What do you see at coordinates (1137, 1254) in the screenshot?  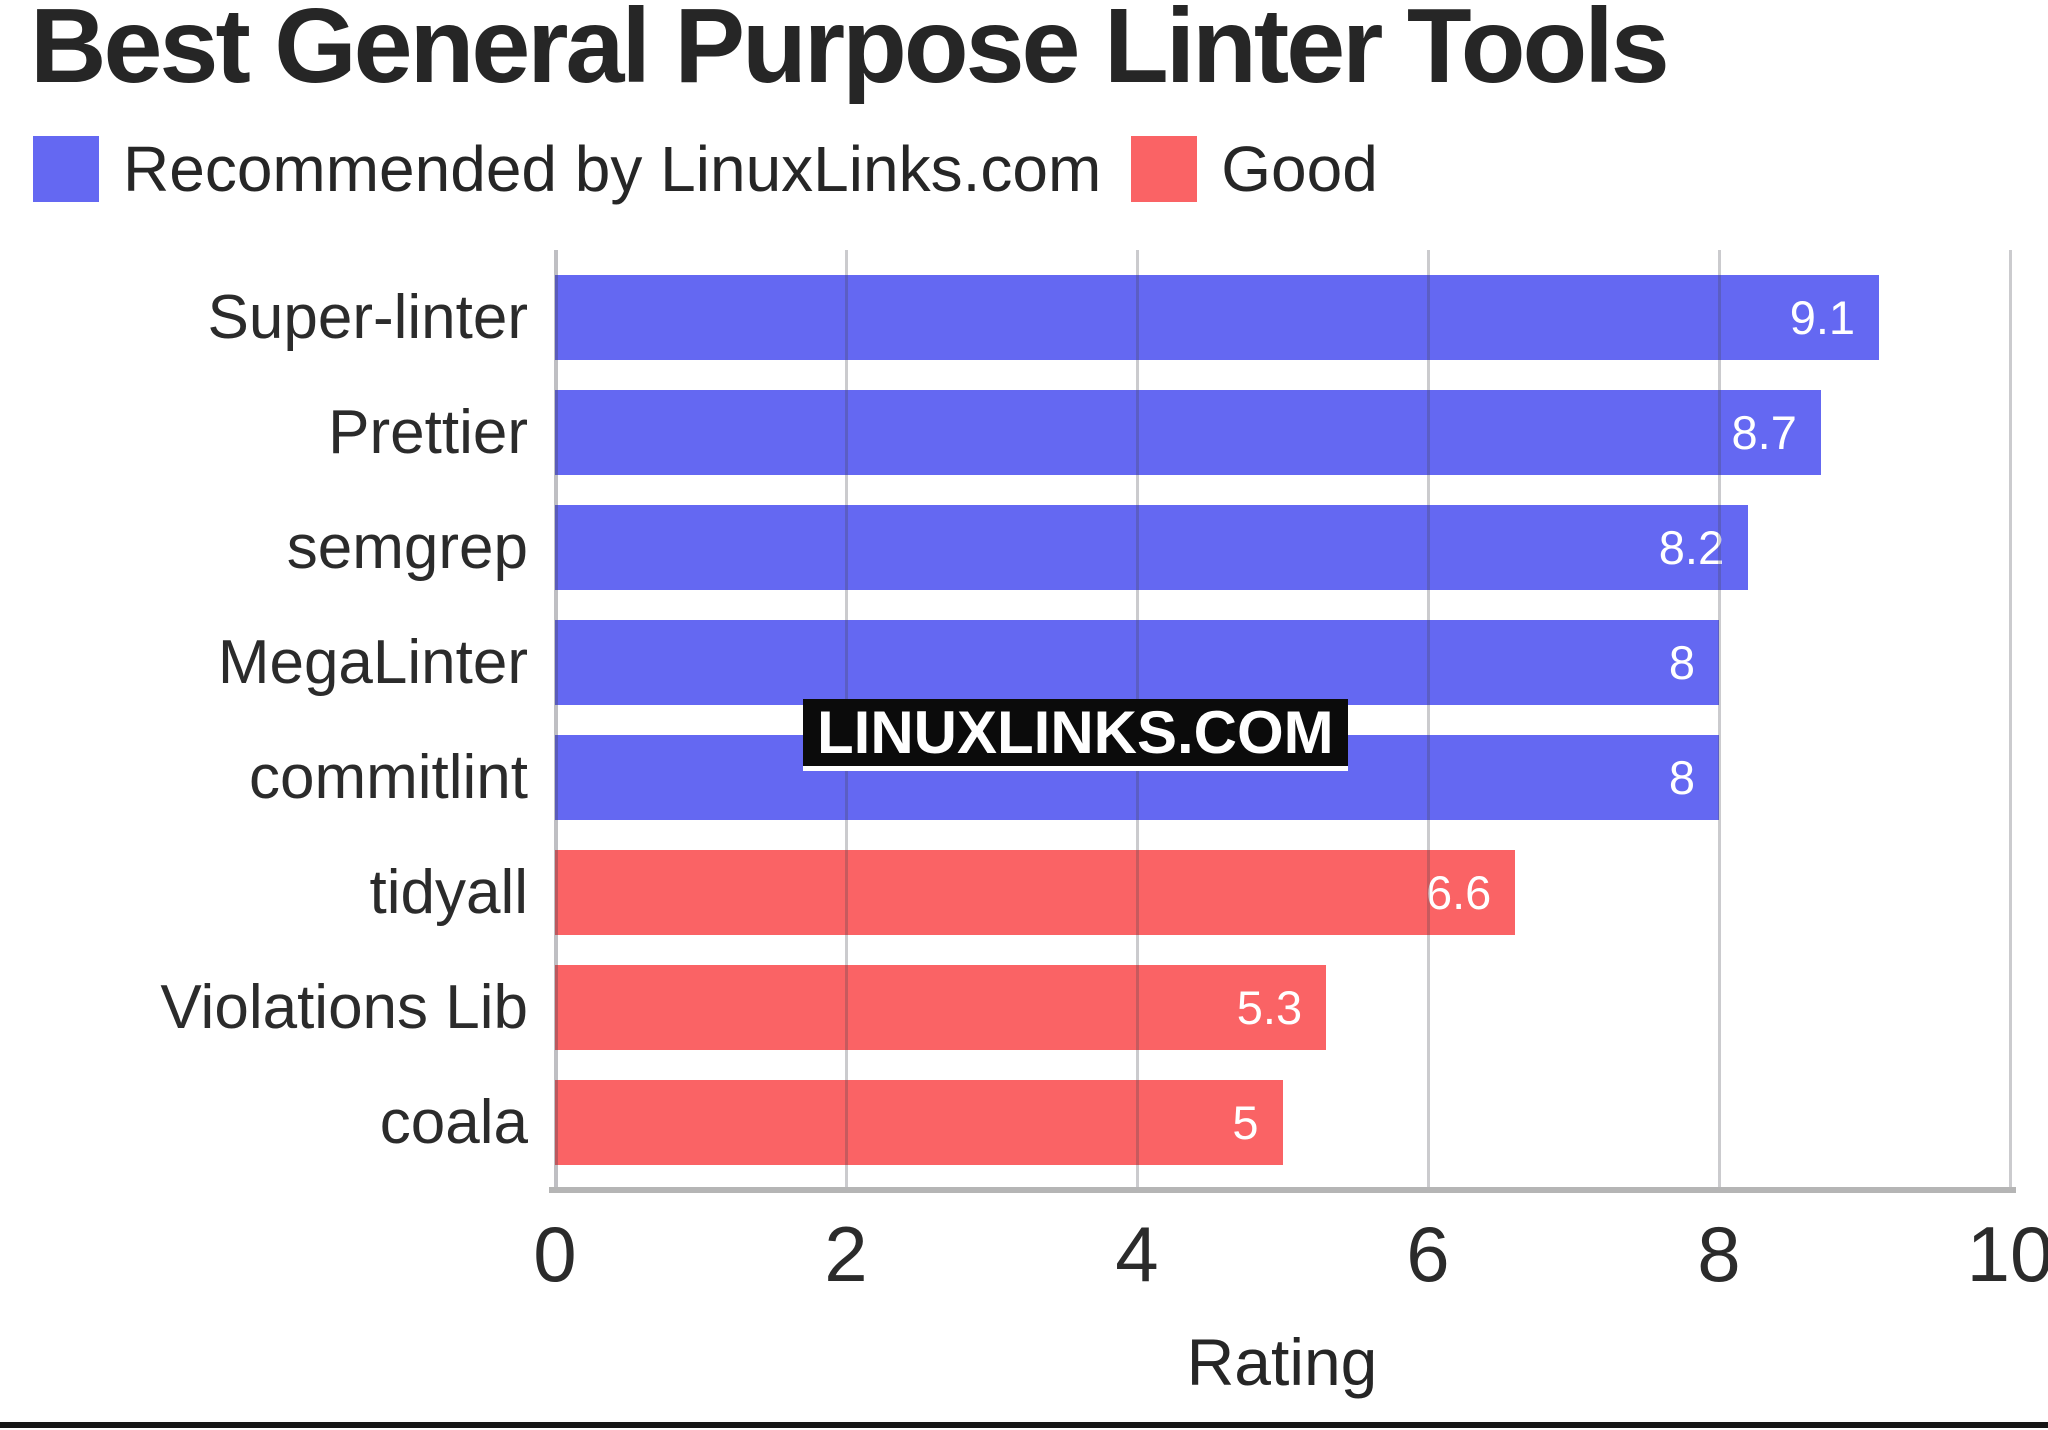 I see `x-tick-label-4: 4` at bounding box center [1137, 1254].